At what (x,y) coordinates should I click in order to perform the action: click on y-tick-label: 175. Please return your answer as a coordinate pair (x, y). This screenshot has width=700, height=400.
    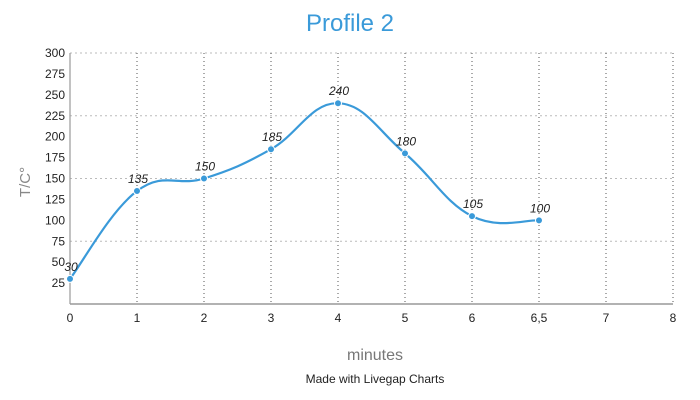
    Looking at the image, I should click on (55, 158).